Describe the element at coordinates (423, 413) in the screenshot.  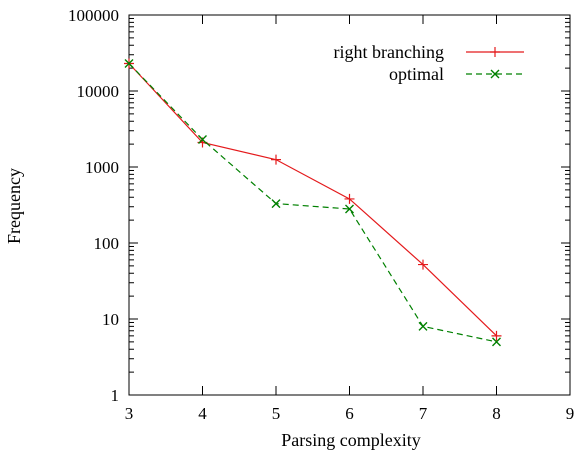
I see `x-tick-label: 7` at that location.